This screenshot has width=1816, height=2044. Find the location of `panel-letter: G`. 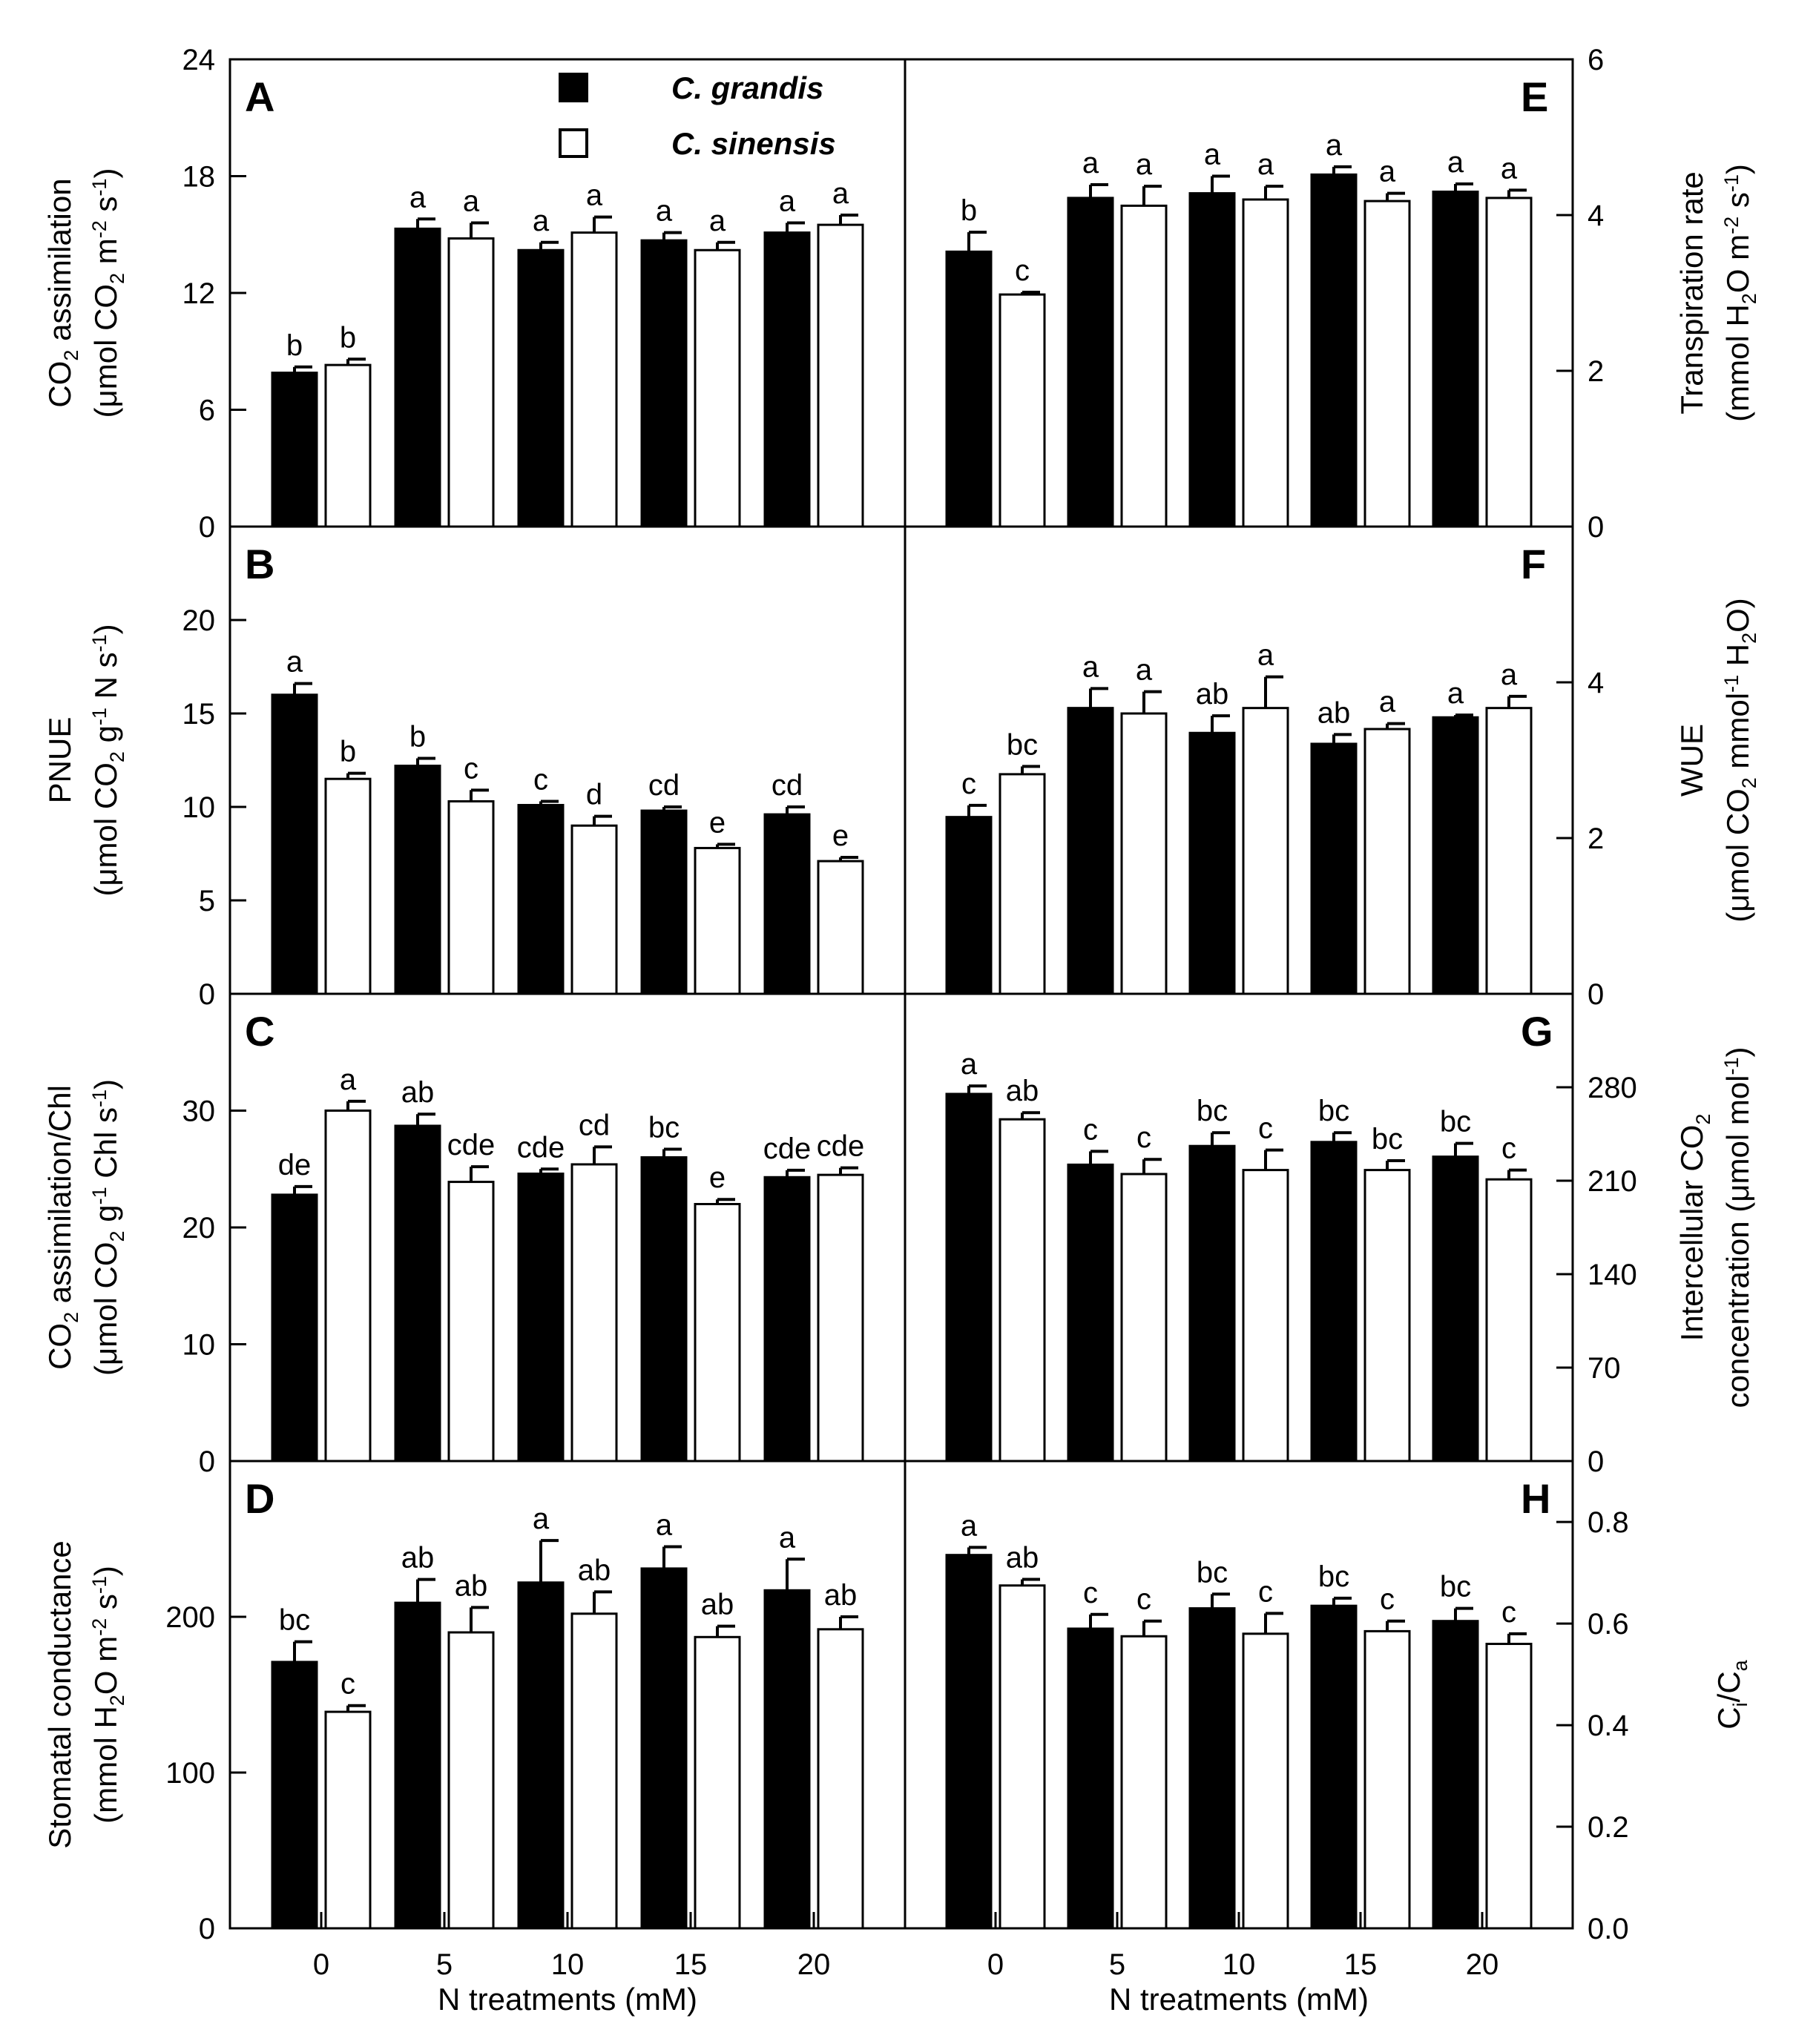

panel-letter: G is located at coordinates (1537, 1031).